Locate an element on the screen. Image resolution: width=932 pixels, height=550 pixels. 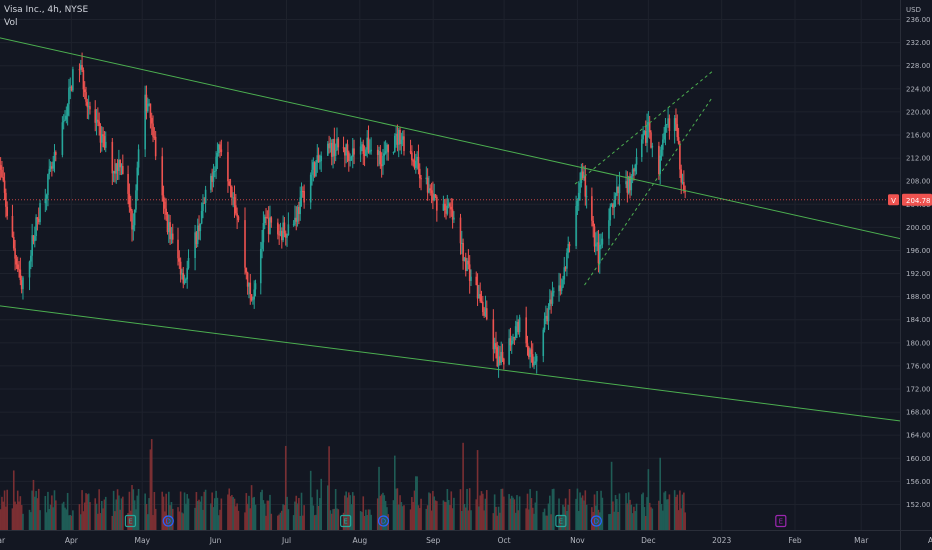
symbol-title: Visa Inc., 4h, NYSE is located at coordinates (46, 10).